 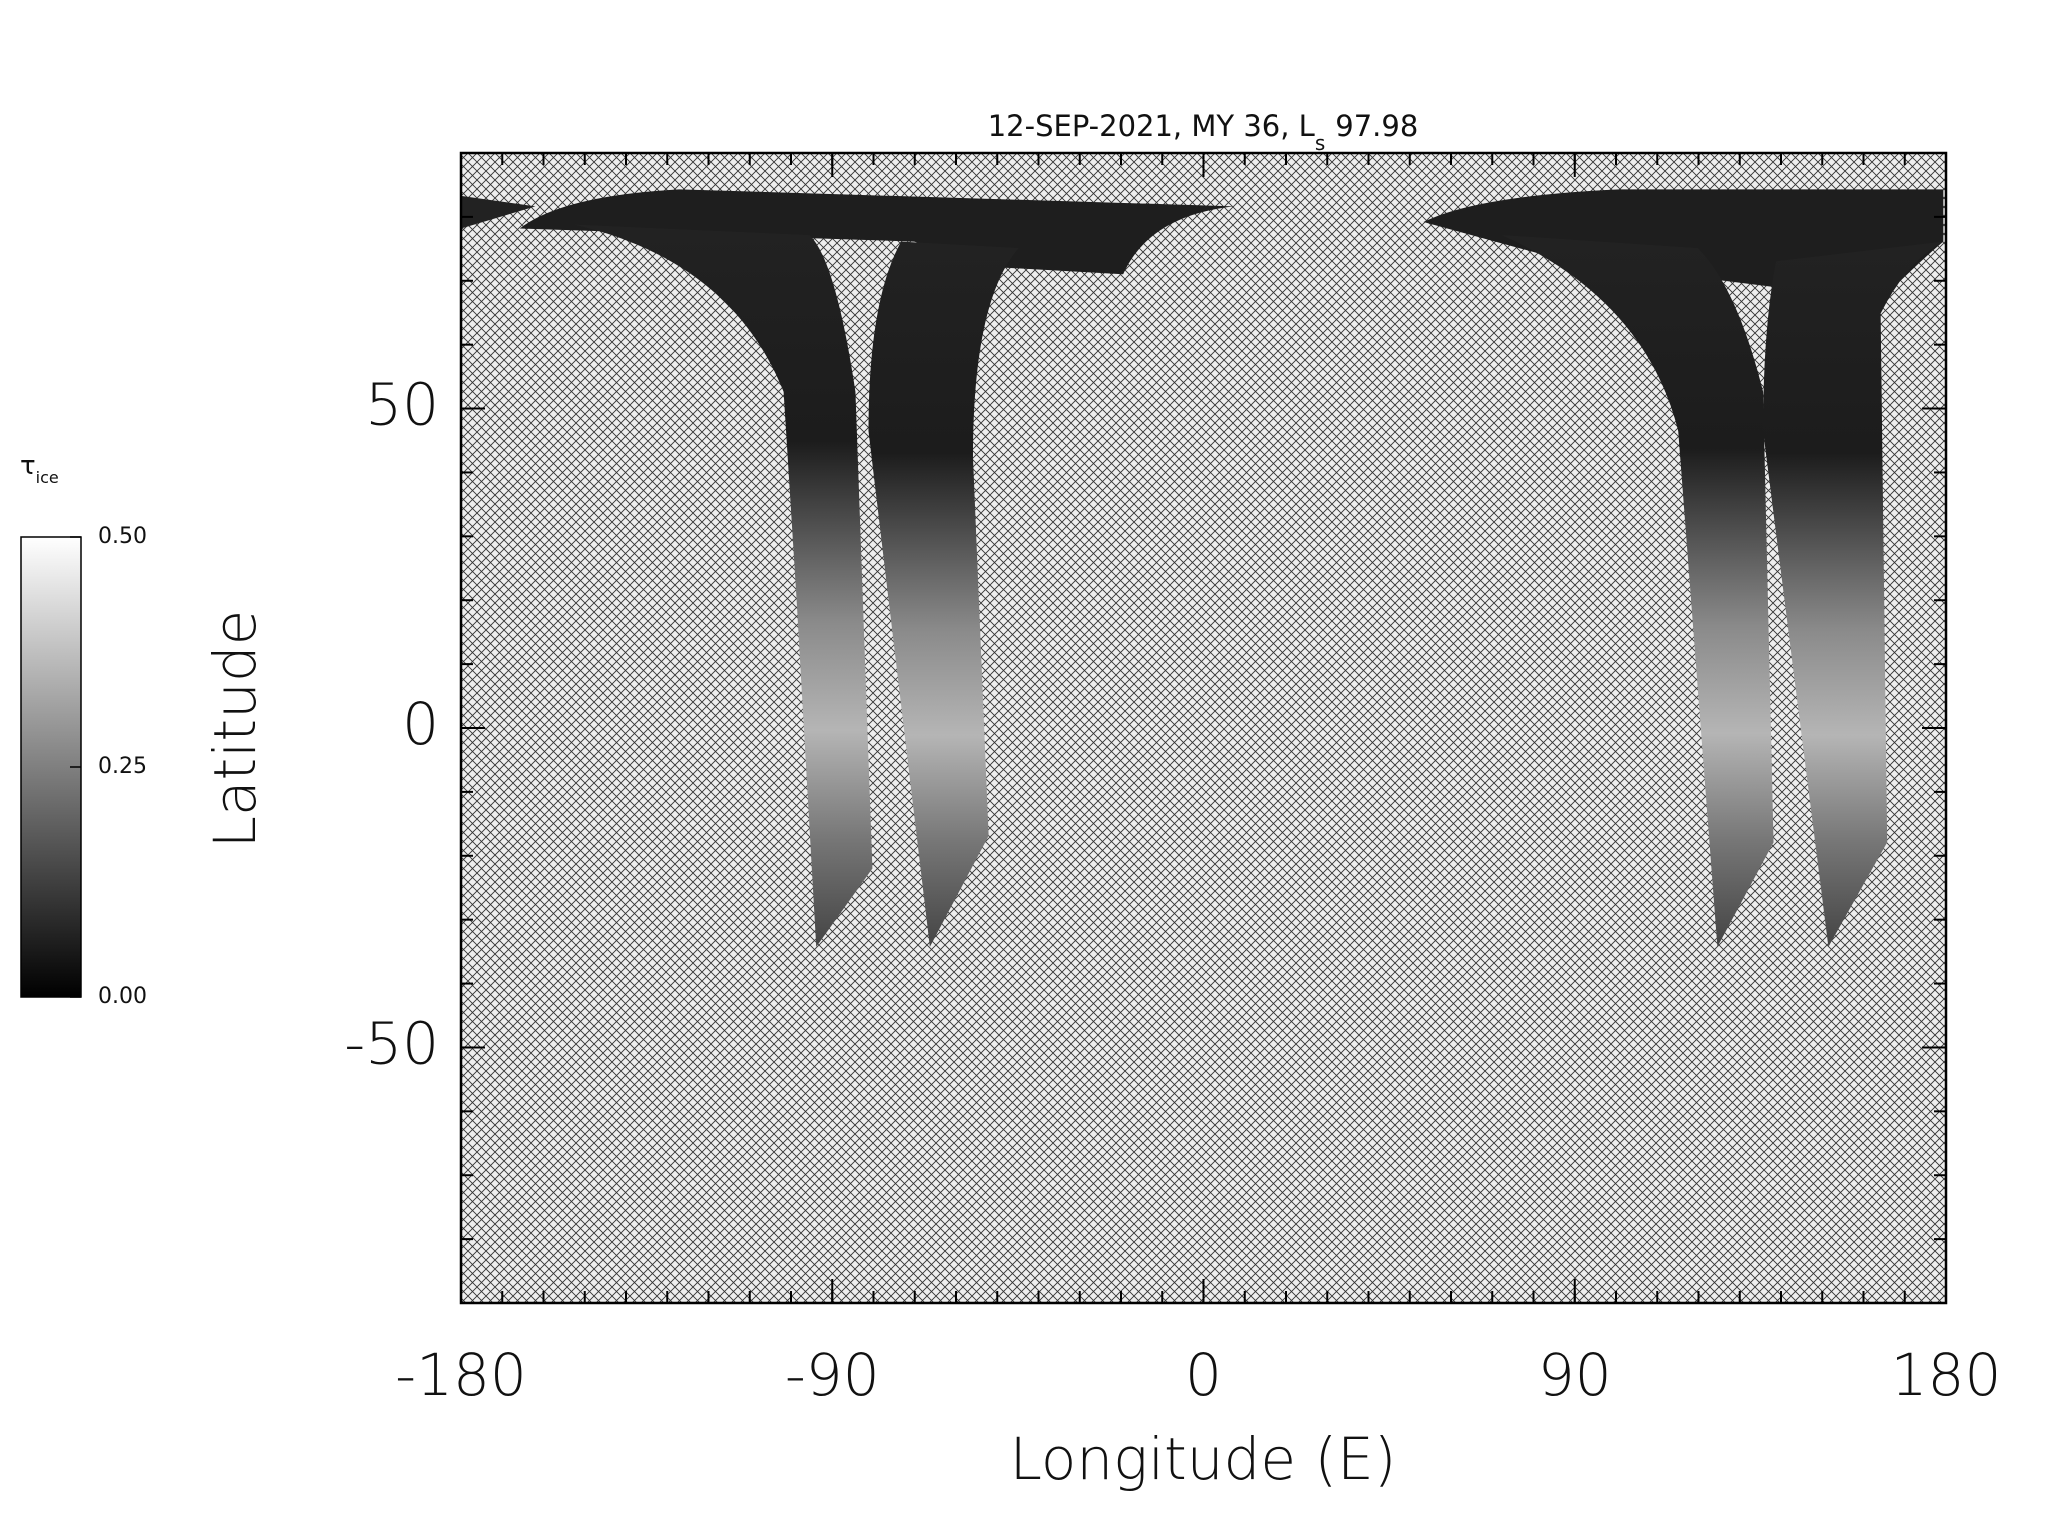 What do you see at coordinates (420, 724) in the screenshot?
I see `y-tick-label: 0` at bounding box center [420, 724].